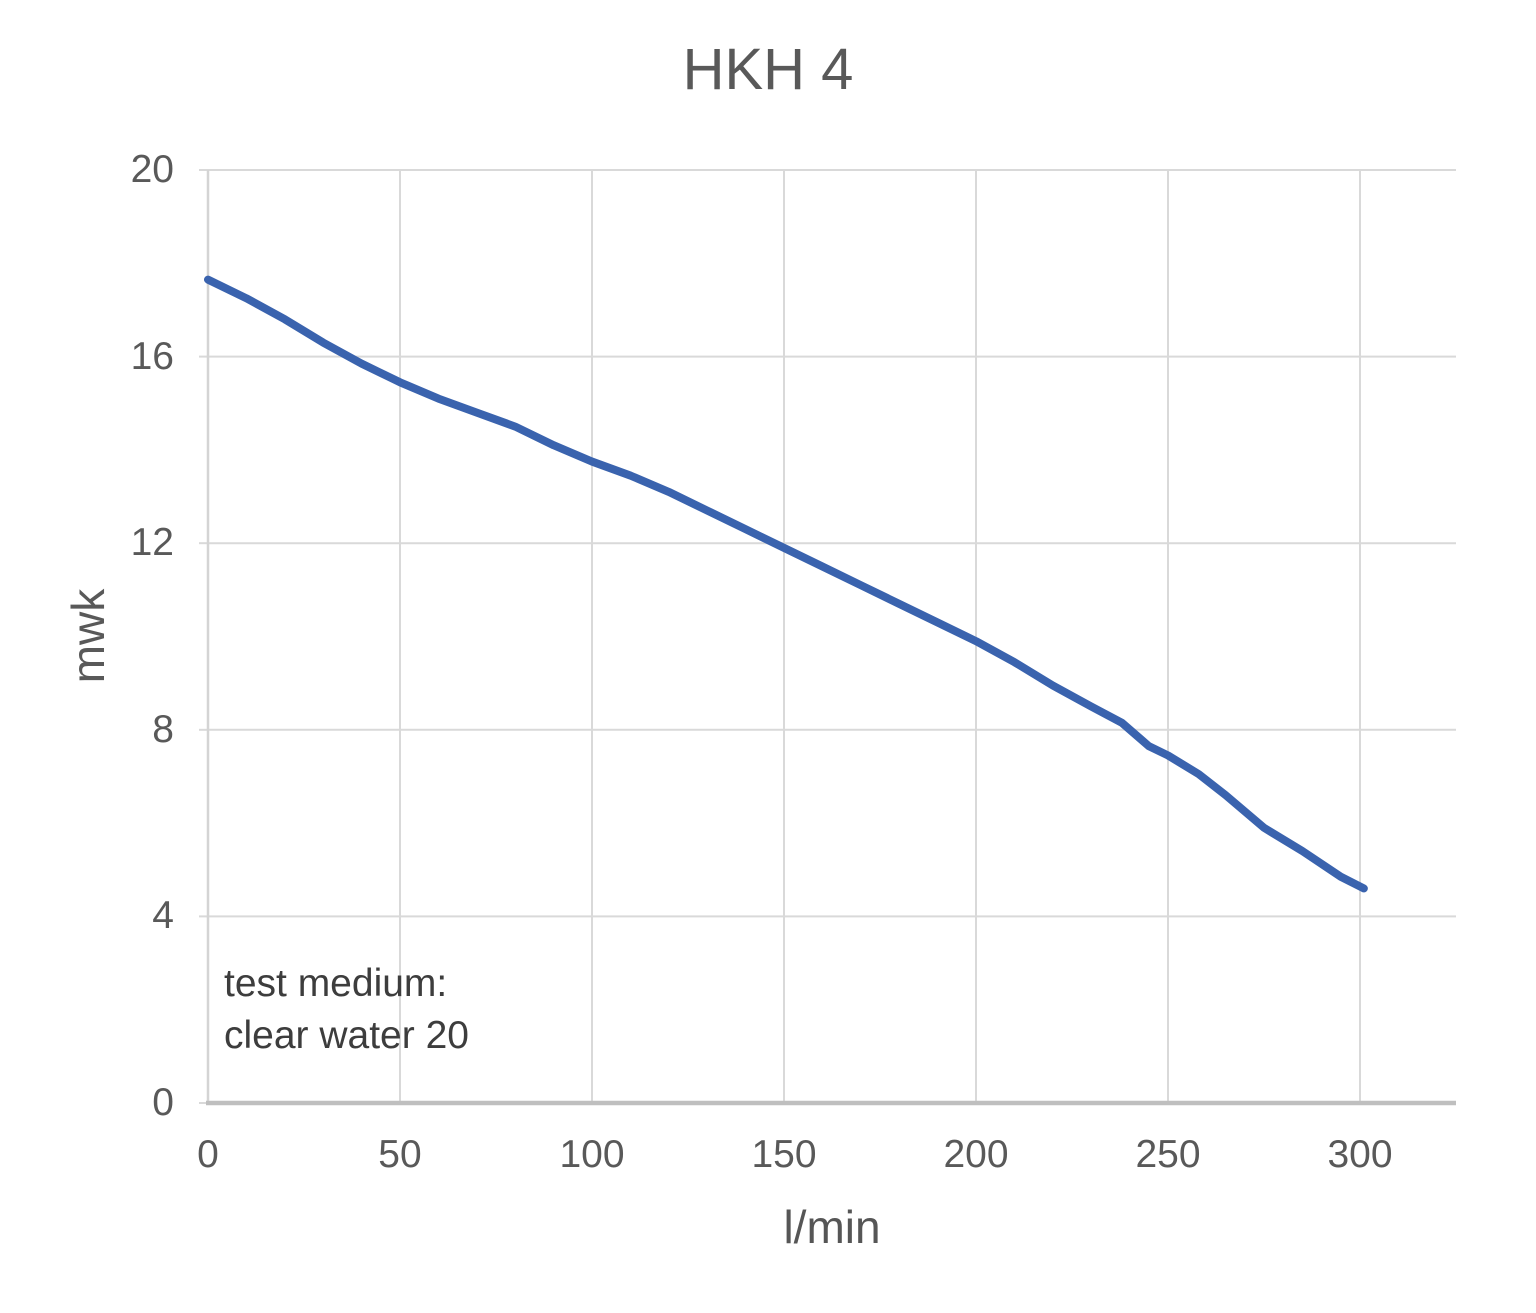 This screenshot has width=1536, height=1313. Describe the element at coordinates (163, 729) in the screenshot. I see `y-tick-label: 8` at that location.